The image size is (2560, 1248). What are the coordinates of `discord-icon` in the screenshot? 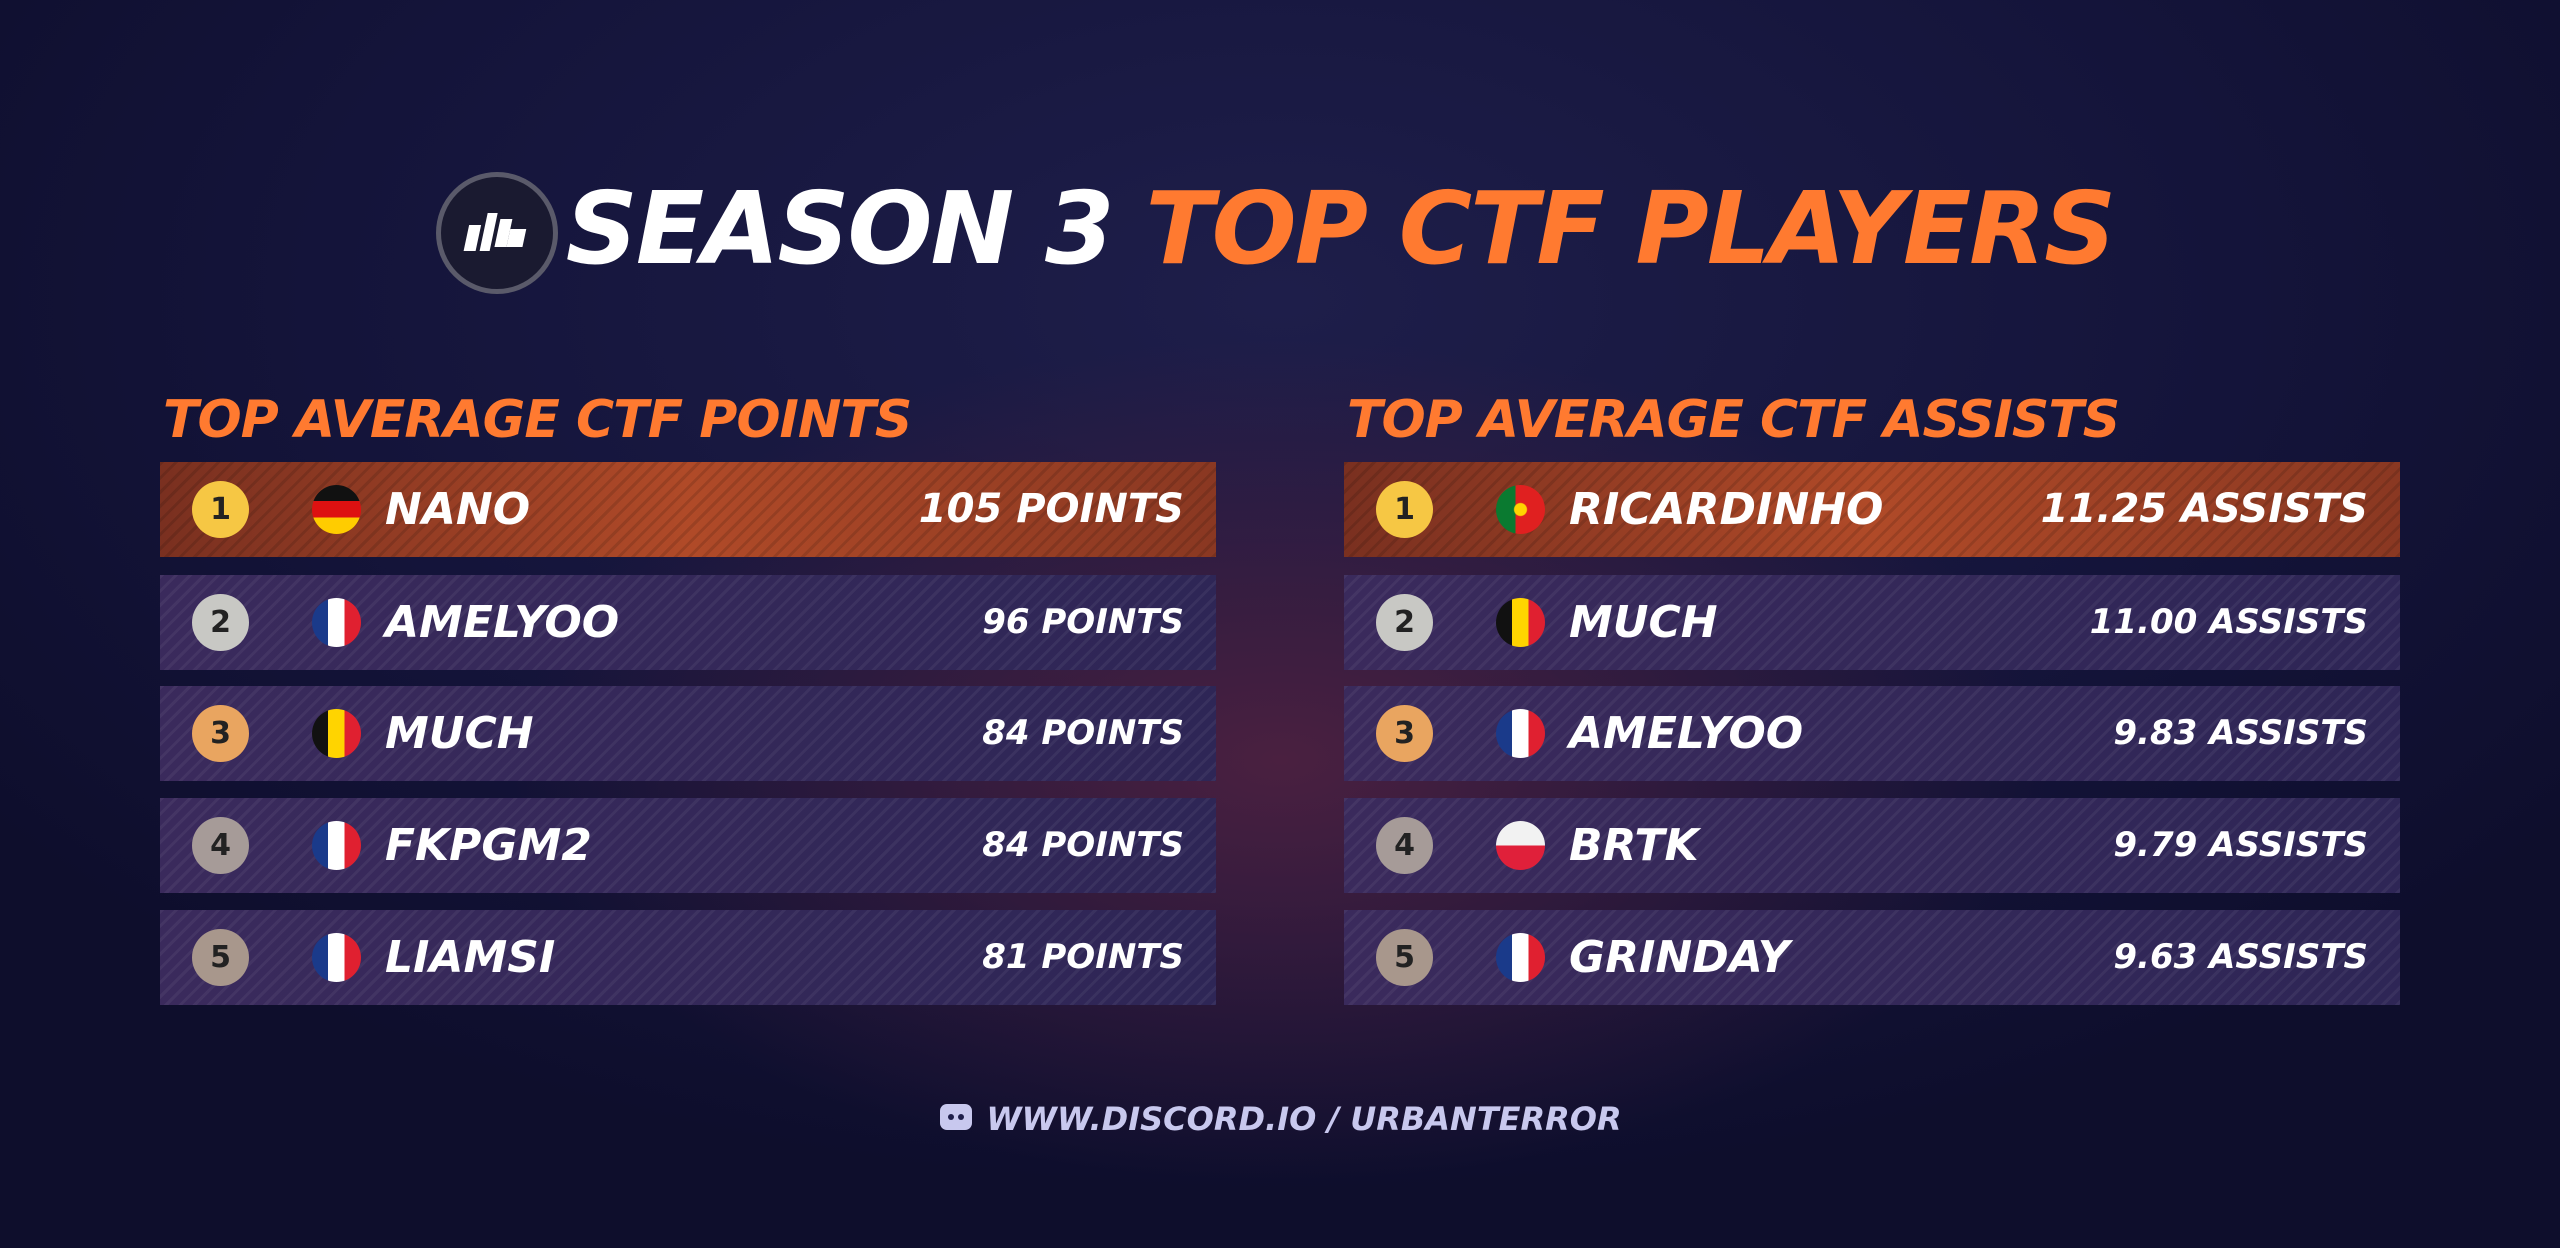 It's located at (956, 1117).